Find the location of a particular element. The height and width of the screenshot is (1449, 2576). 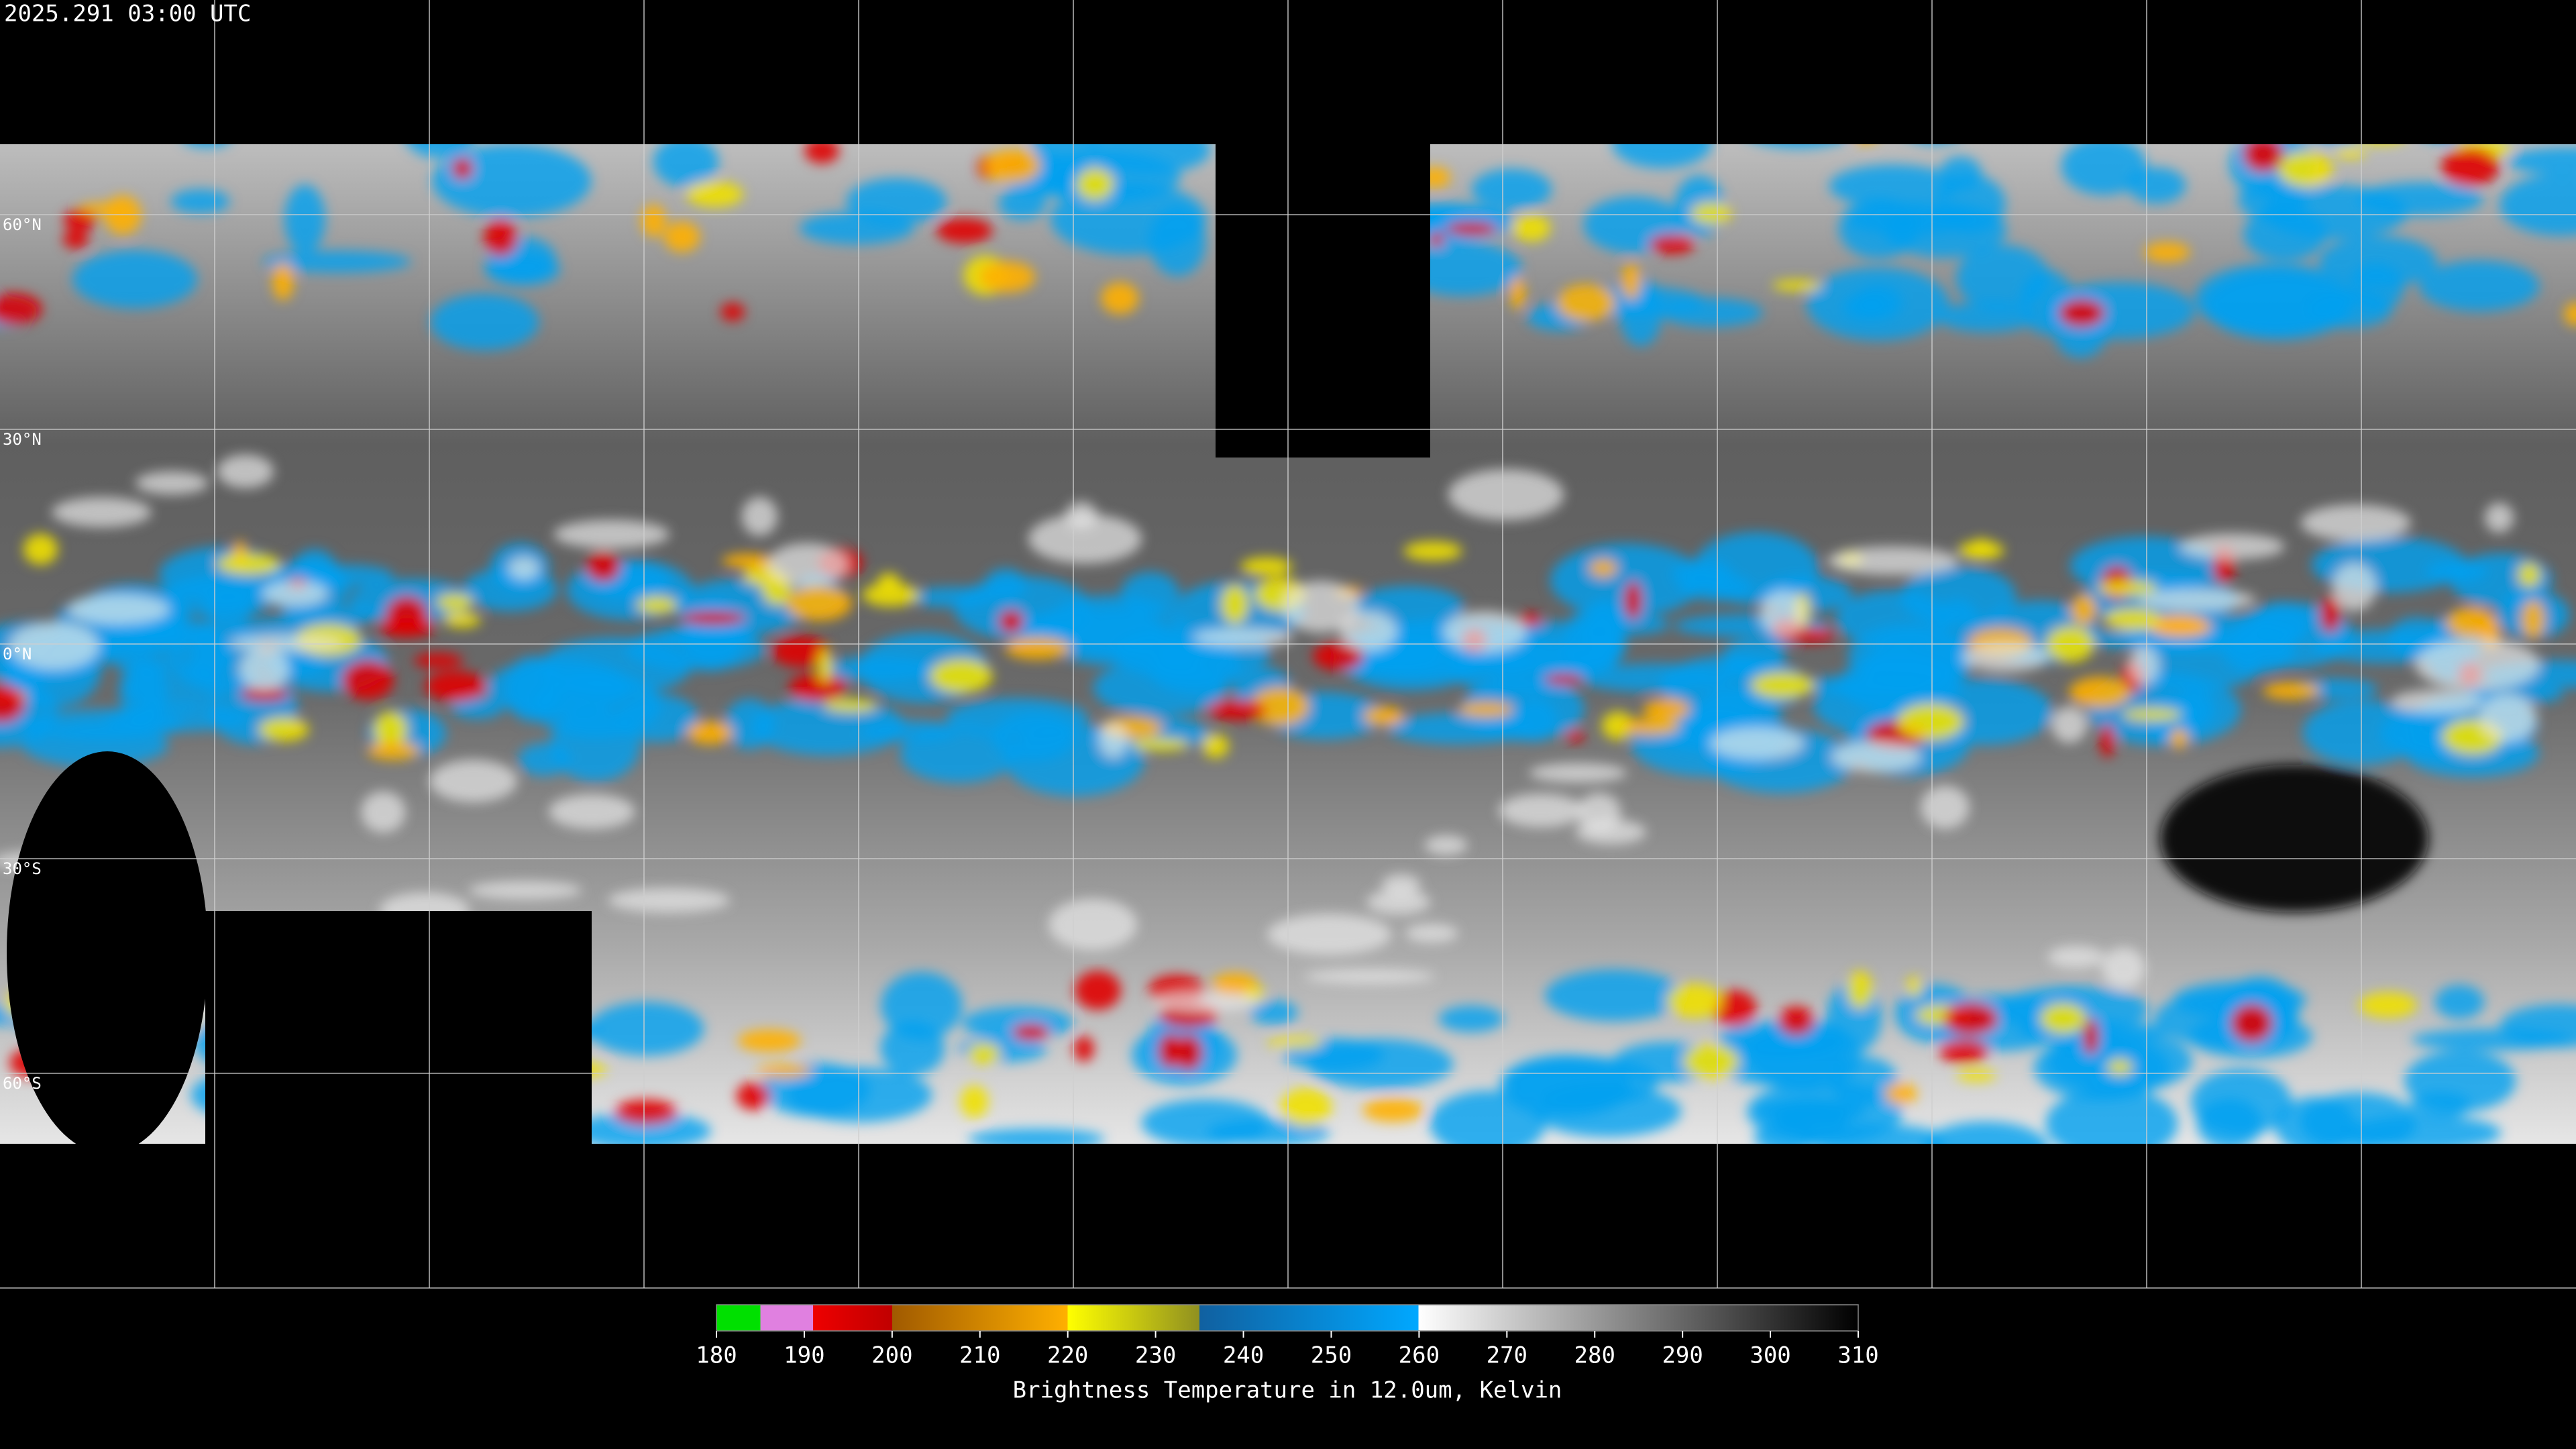

colorbar-tick-label: 300 is located at coordinates (1770, 1355).